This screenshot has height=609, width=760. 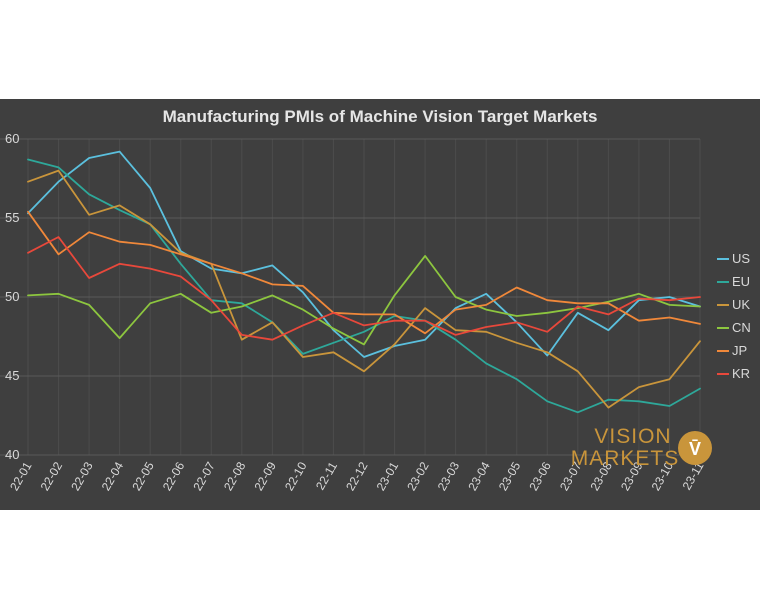 I want to click on y-tick-label: 60, so click(x=12, y=138).